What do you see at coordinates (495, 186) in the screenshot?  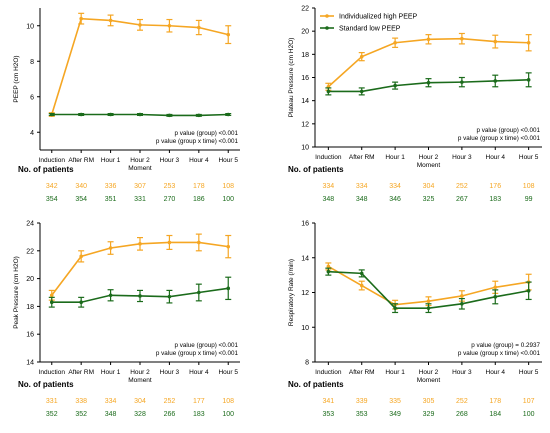 I see `patients-count-high: 176` at bounding box center [495, 186].